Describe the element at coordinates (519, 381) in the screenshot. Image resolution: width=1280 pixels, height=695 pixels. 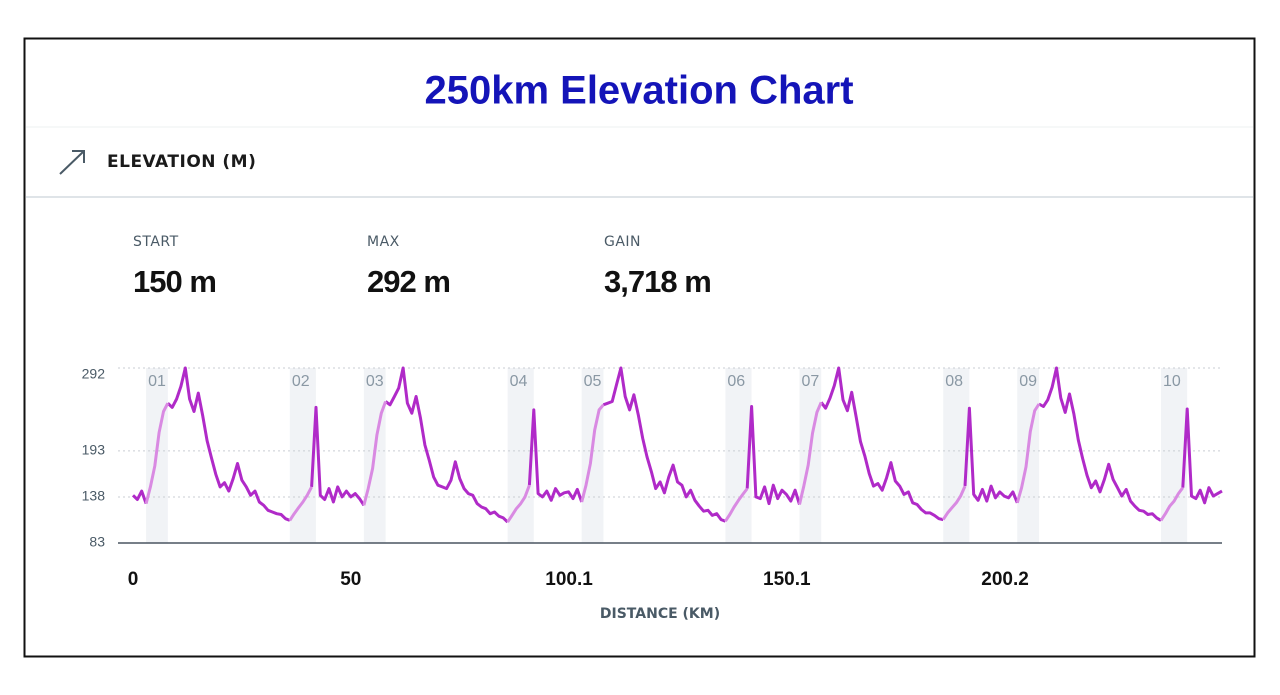
I see `segment-label: 04` at that location.